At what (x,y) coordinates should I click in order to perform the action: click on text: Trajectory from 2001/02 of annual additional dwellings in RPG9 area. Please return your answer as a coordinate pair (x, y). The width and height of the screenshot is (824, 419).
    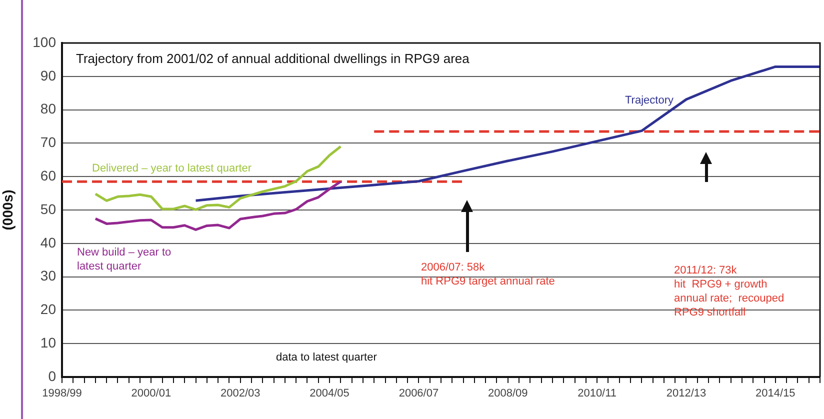
    Looking at the image, I should click on (273, 58).